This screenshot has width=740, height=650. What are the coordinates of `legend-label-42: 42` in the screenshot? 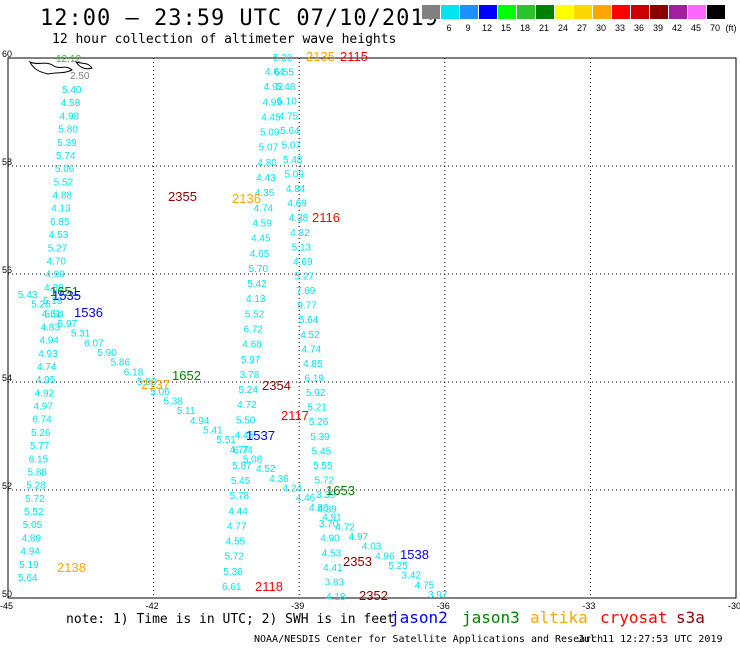 It's located at (676, 28).